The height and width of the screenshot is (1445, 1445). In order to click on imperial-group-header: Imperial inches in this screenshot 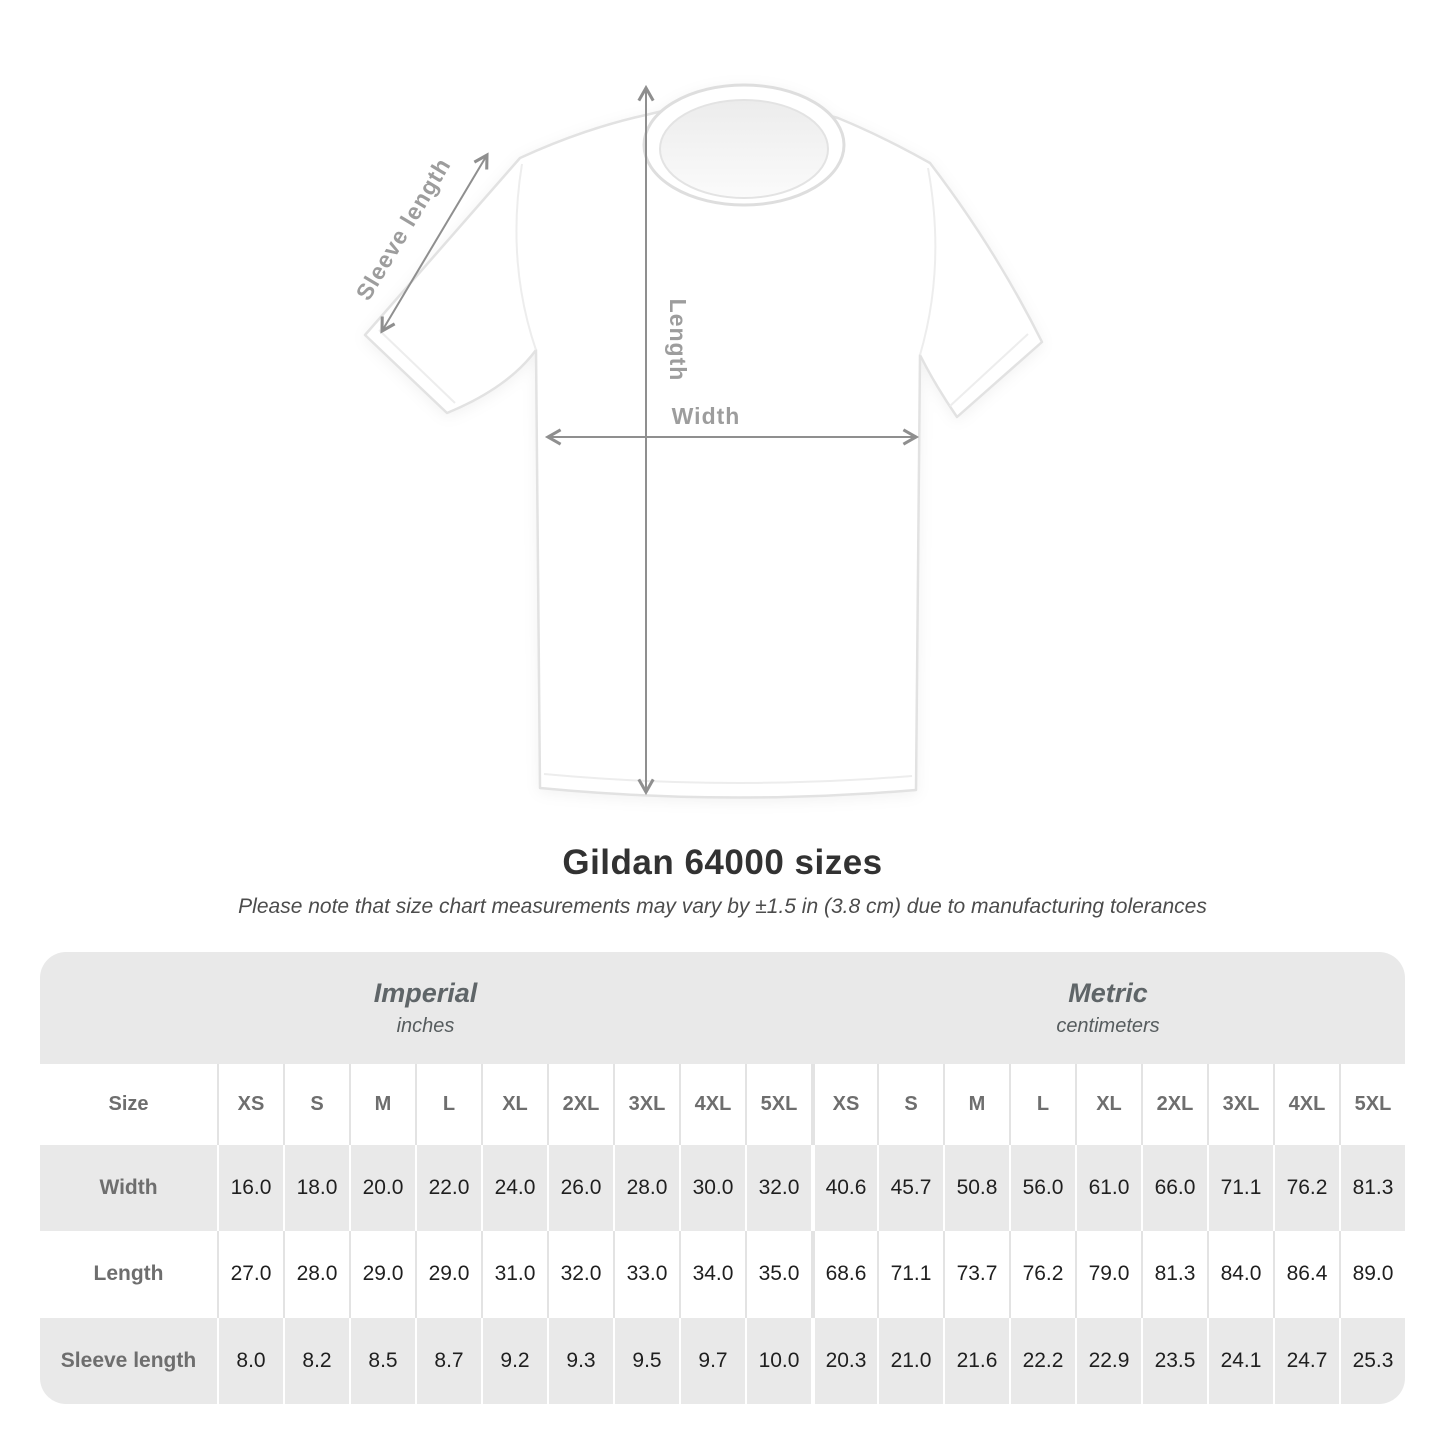, I will do `click(425, 1008)`.